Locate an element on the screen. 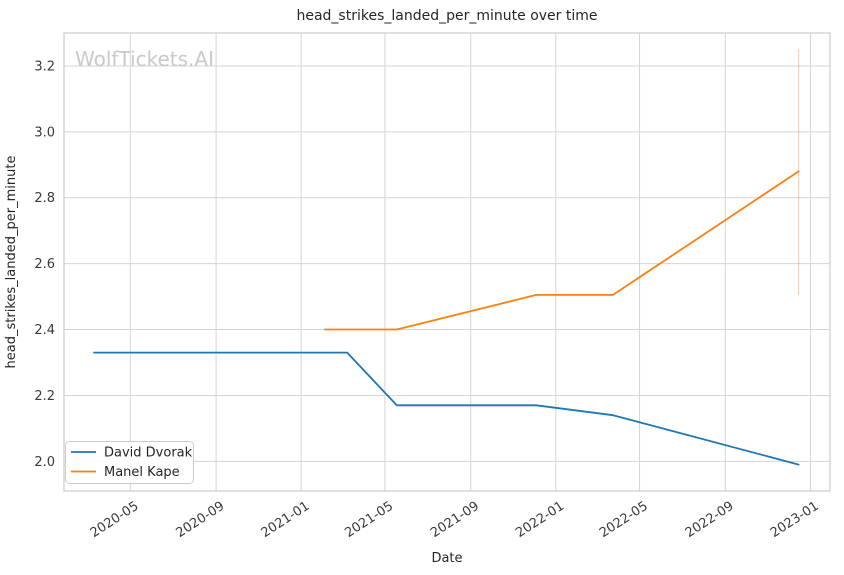 The image size is (844, 575). x-tick-label: 2021-01 is located at coordinates (286, 520).